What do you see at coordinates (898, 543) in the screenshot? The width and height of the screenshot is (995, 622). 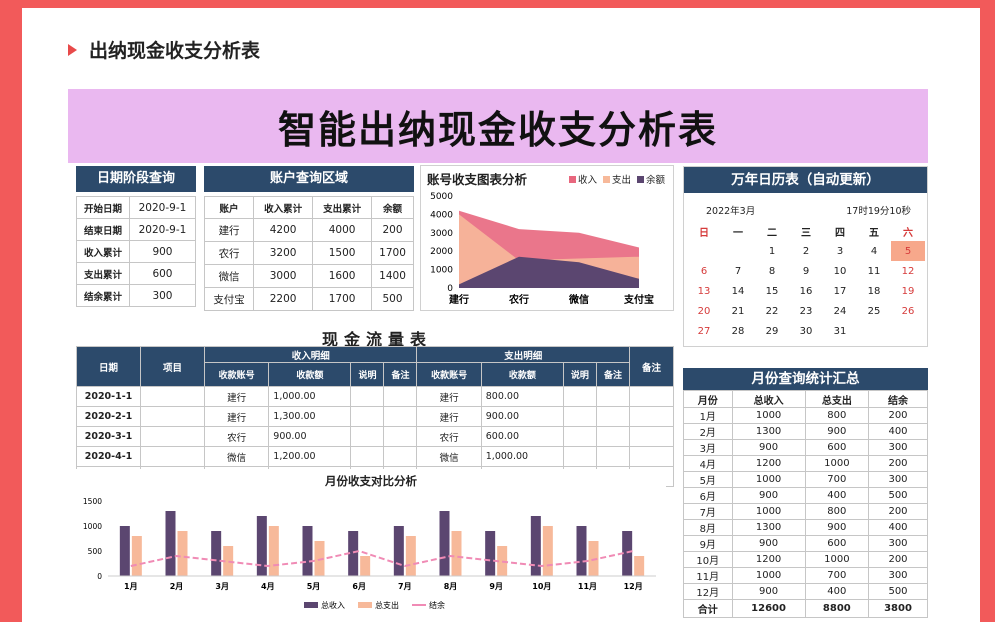 I see `stats-cell: 300` at bounding box center [898, 543].